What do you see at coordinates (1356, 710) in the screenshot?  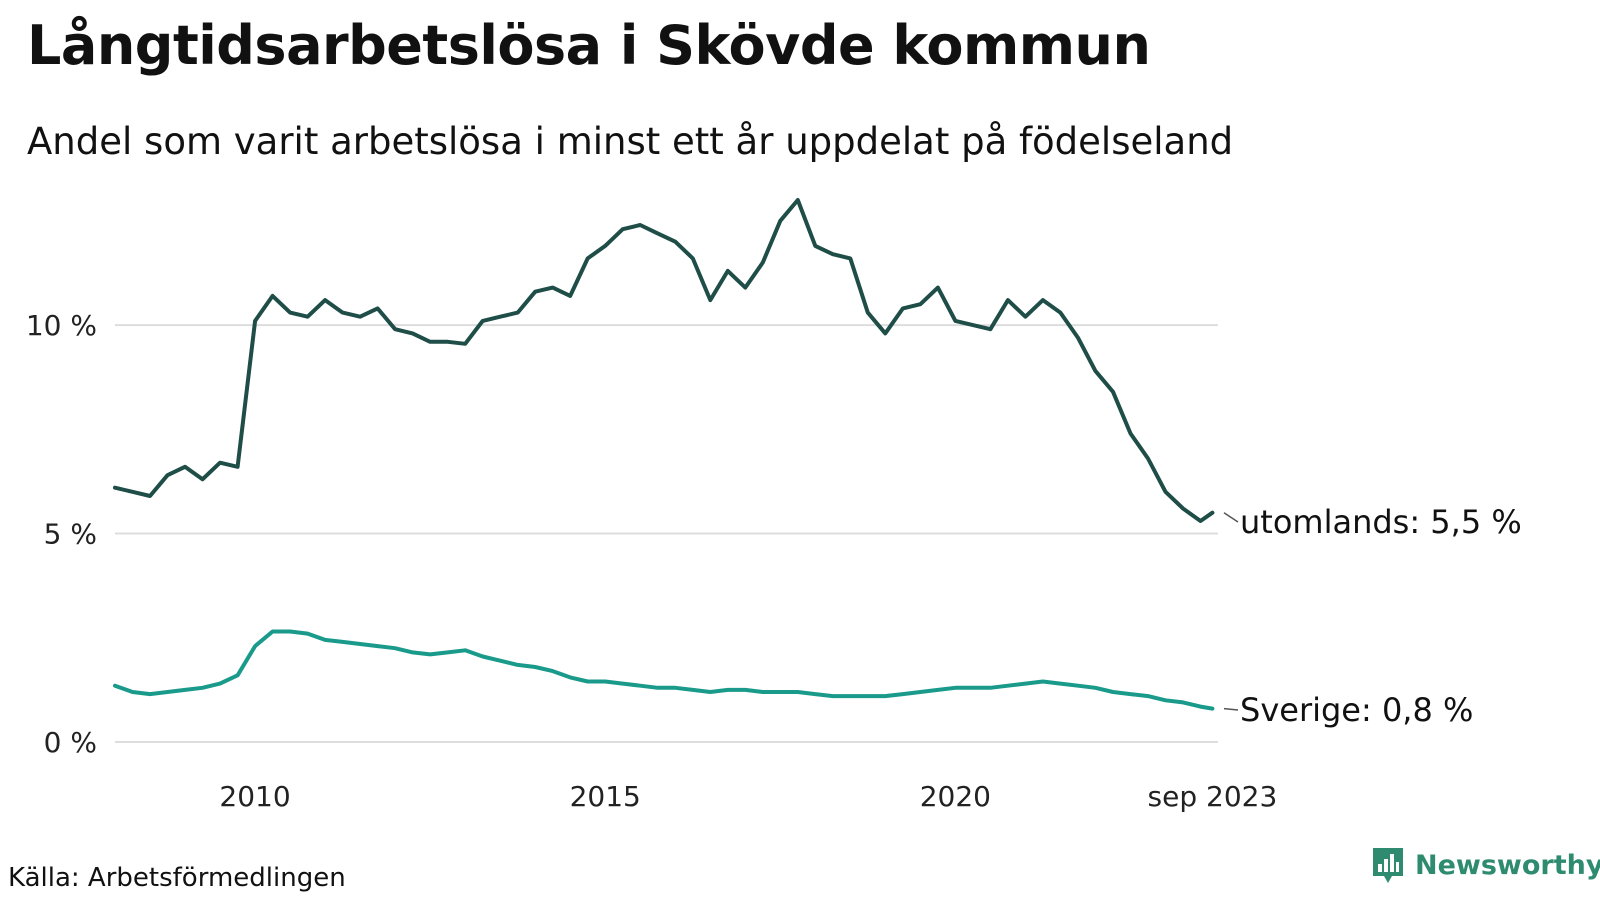 I see `series-end-label: Sverige: 0,8 %` at bounding box center [1356, 710].